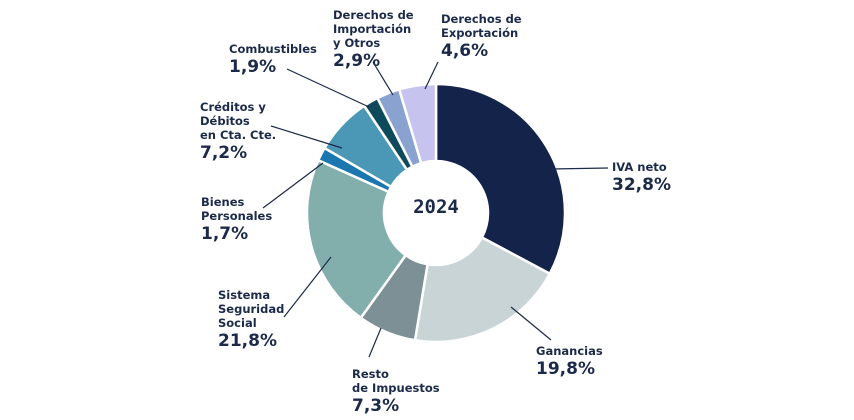  What do you see at coordinates (480, 33) in the screenshot?
I see `label-exportacion-line2: Exportación` at bounding box center [480, 33].